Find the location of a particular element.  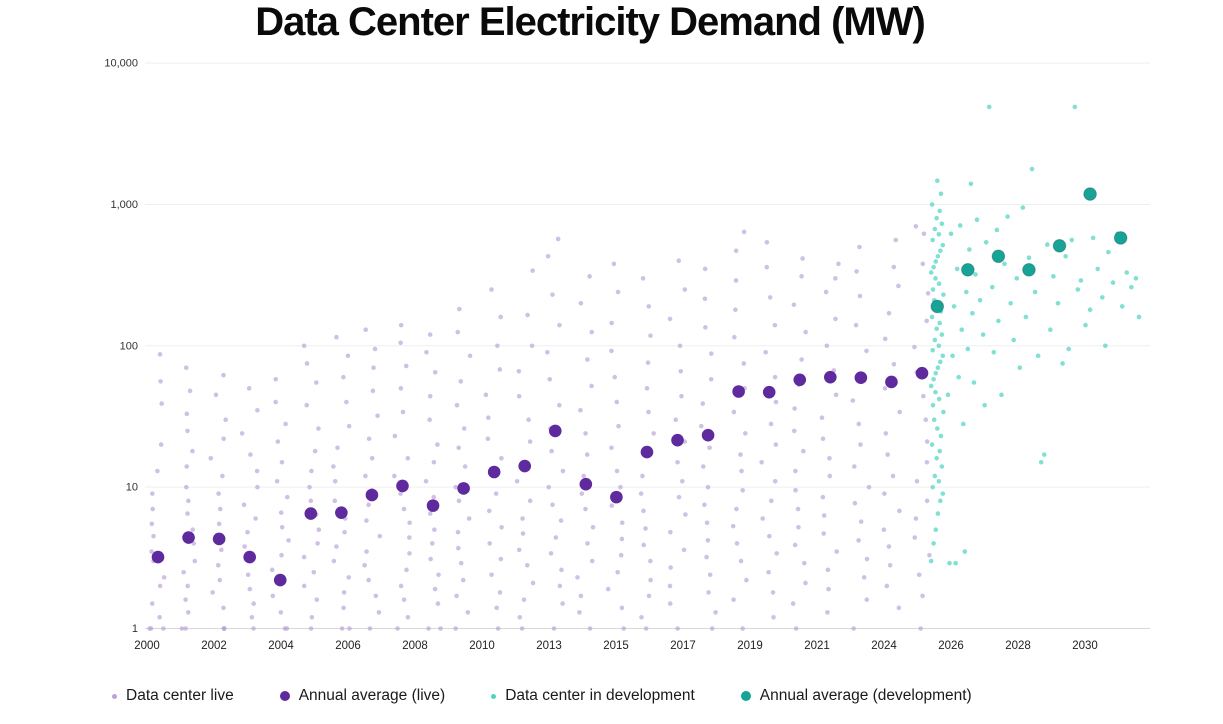

legend-label-annual-average-development: Annual average (development) is located at coordinates (865, 695).